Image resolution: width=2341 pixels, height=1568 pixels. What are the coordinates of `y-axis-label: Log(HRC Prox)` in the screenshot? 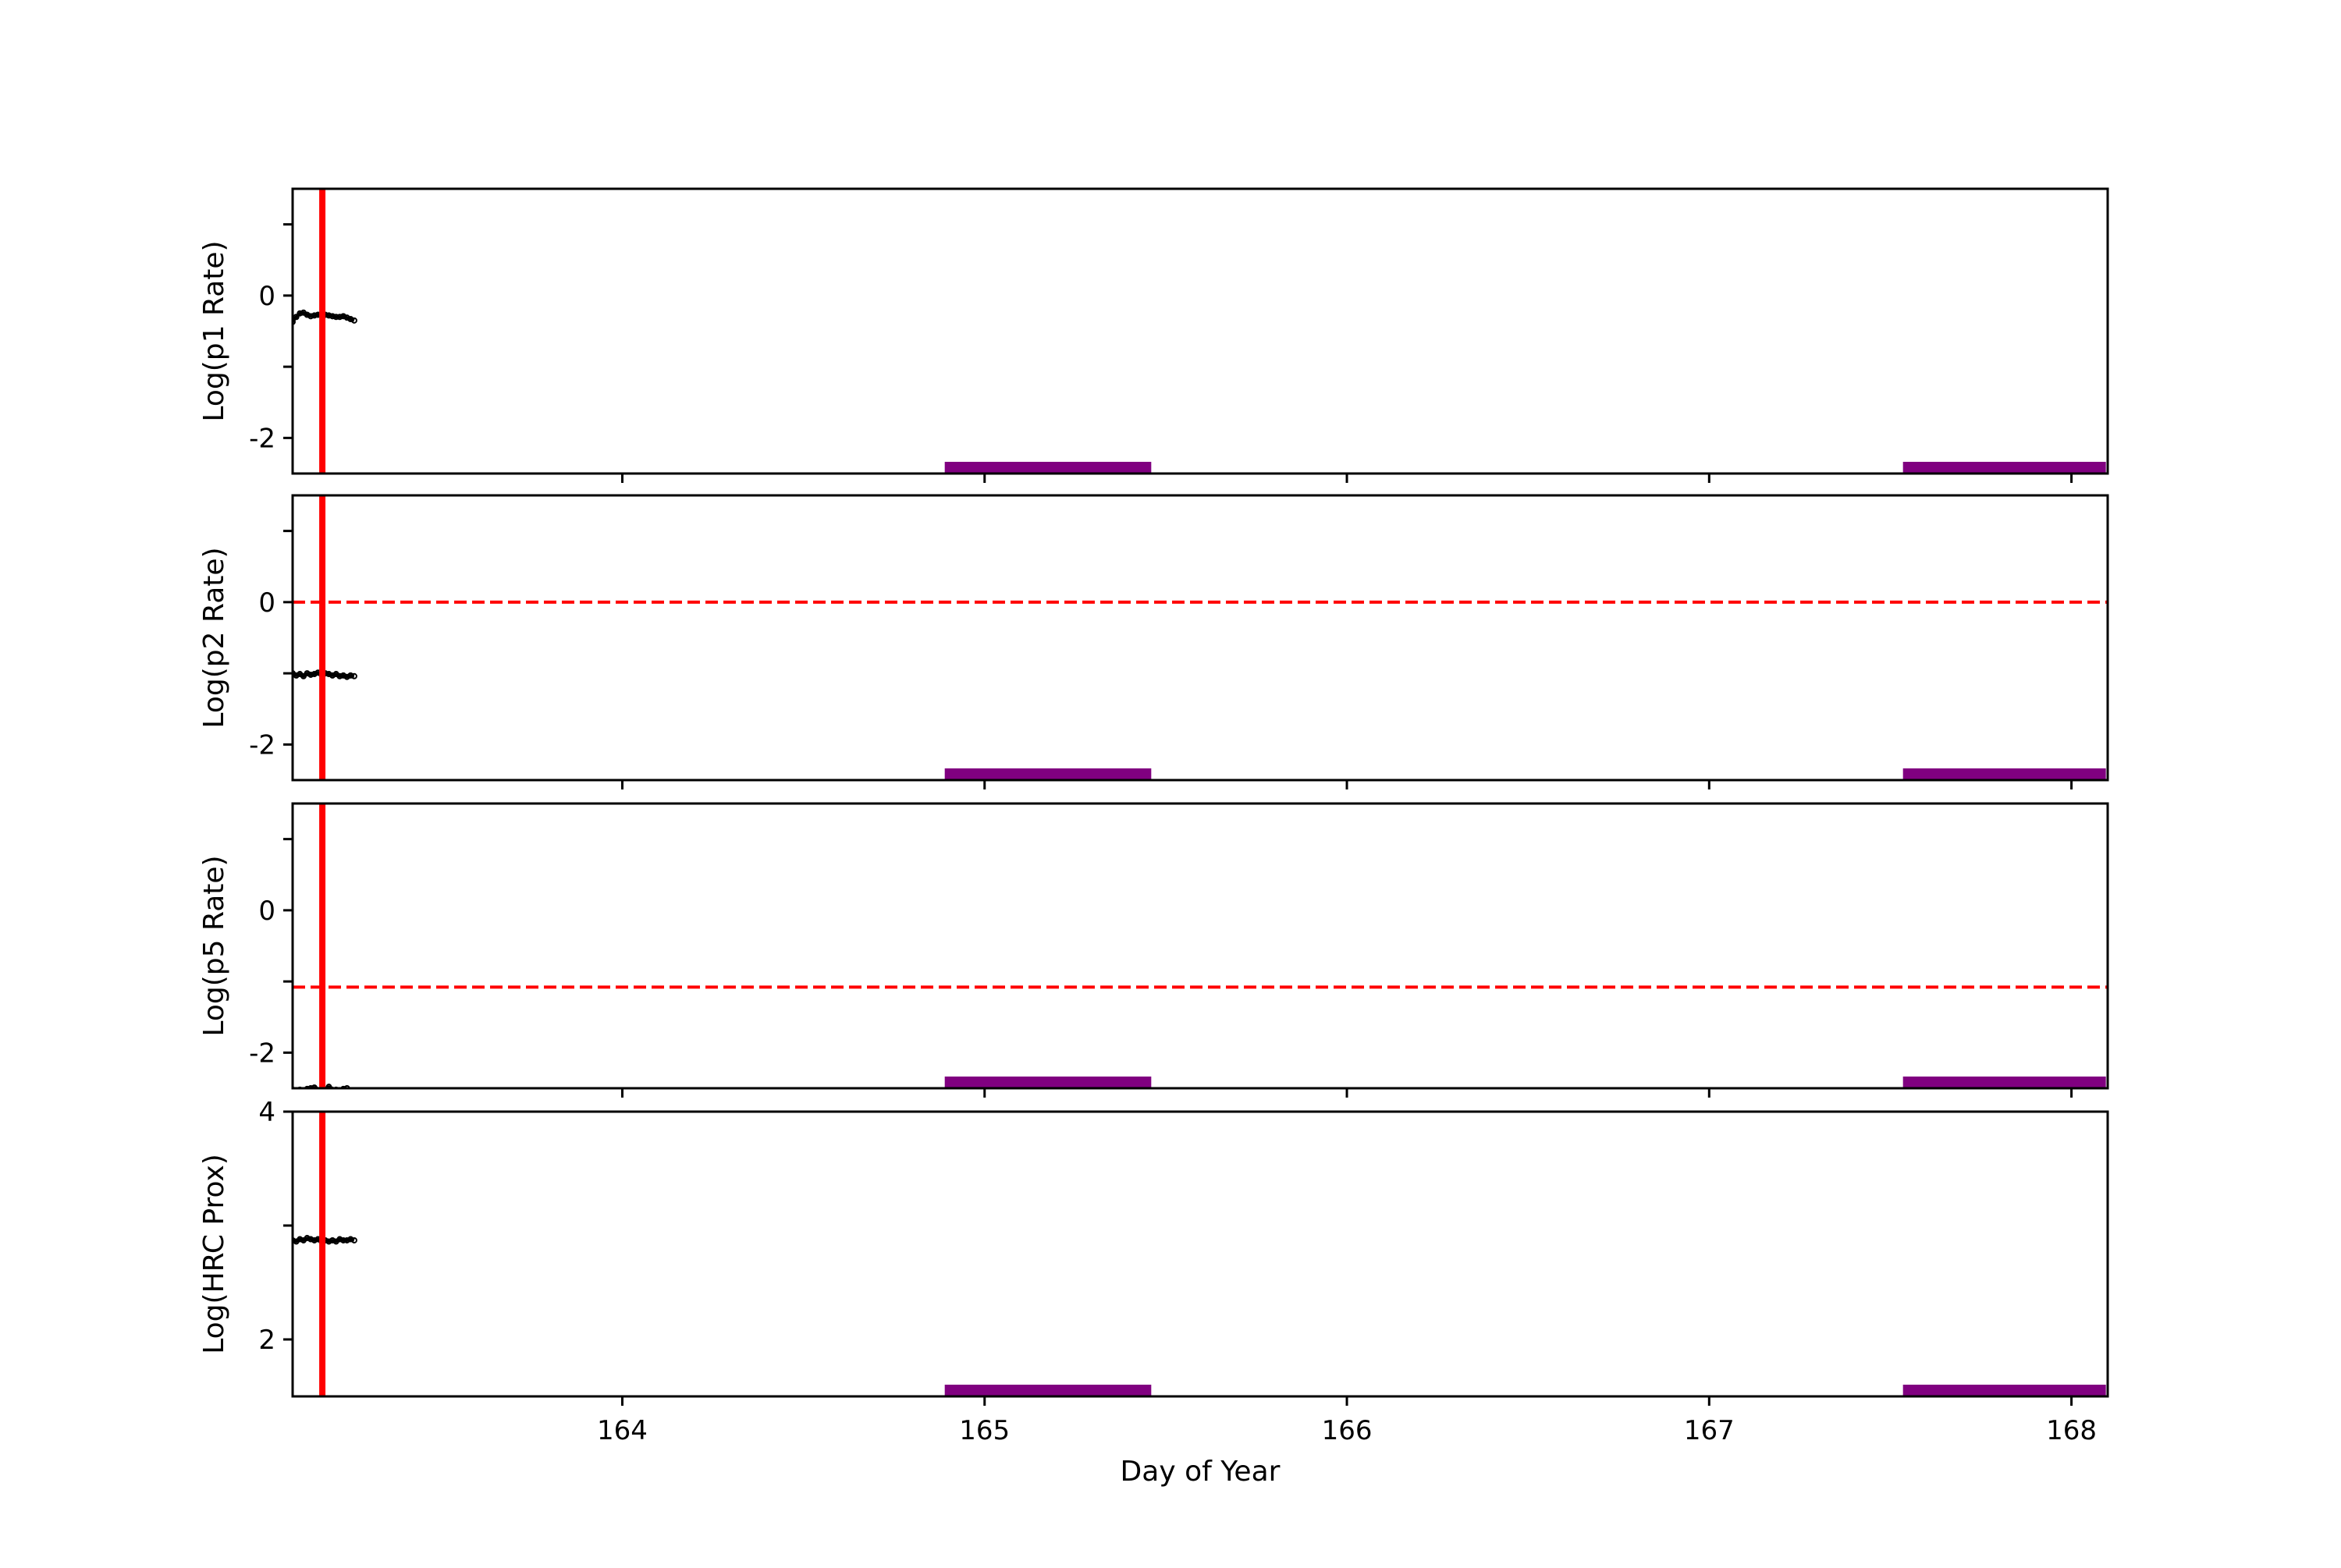 It's located at (214, 1254).